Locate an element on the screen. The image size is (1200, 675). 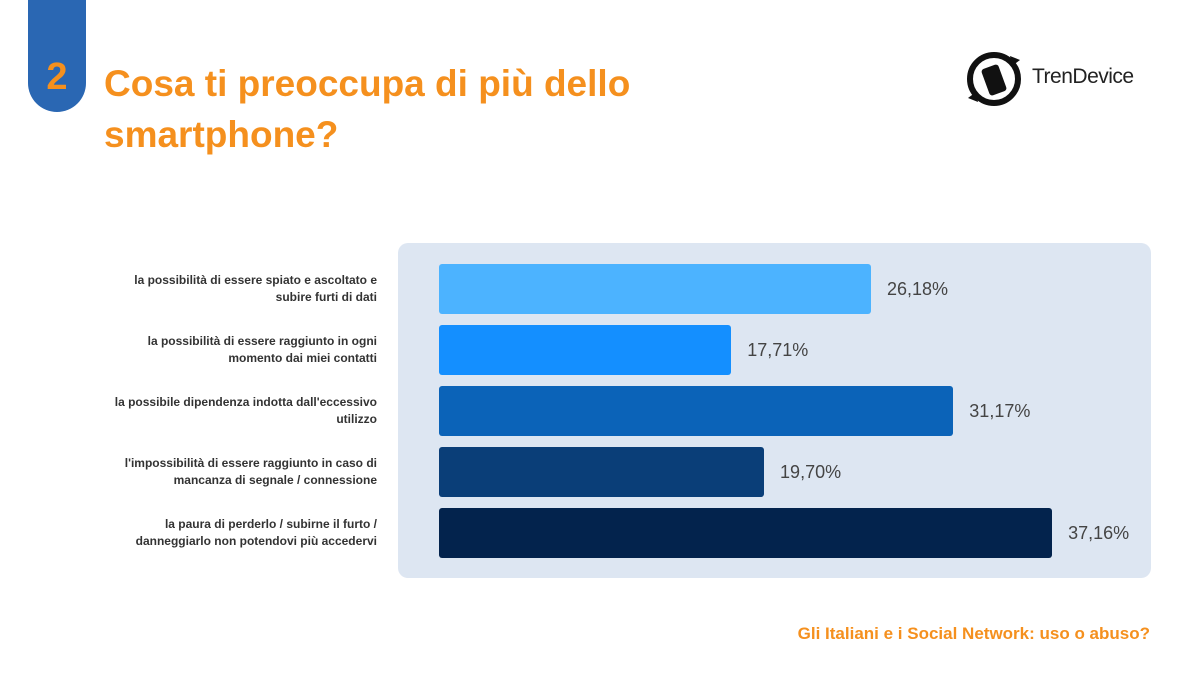
value-label: 17,71% is located at coordinates (778, 350).